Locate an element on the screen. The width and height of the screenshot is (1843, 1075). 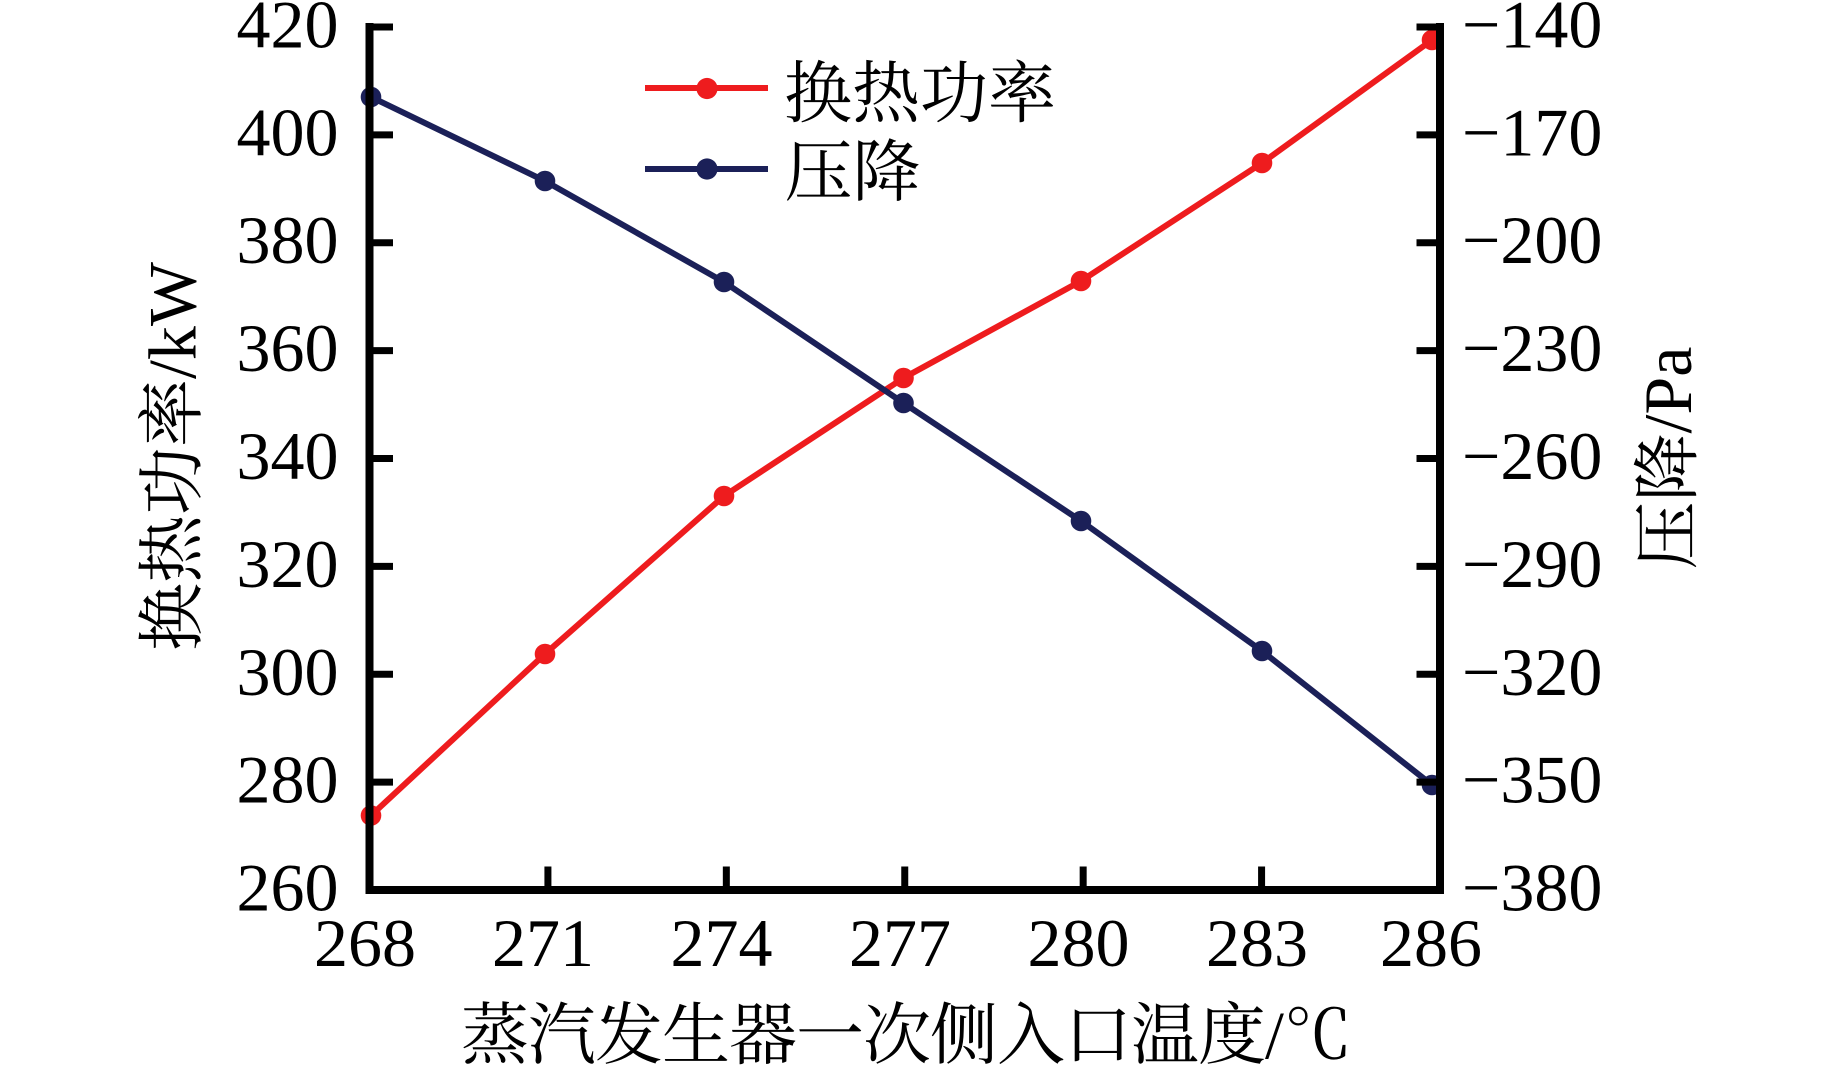
svg-text: −350 is located at coordinates (1532, 780).